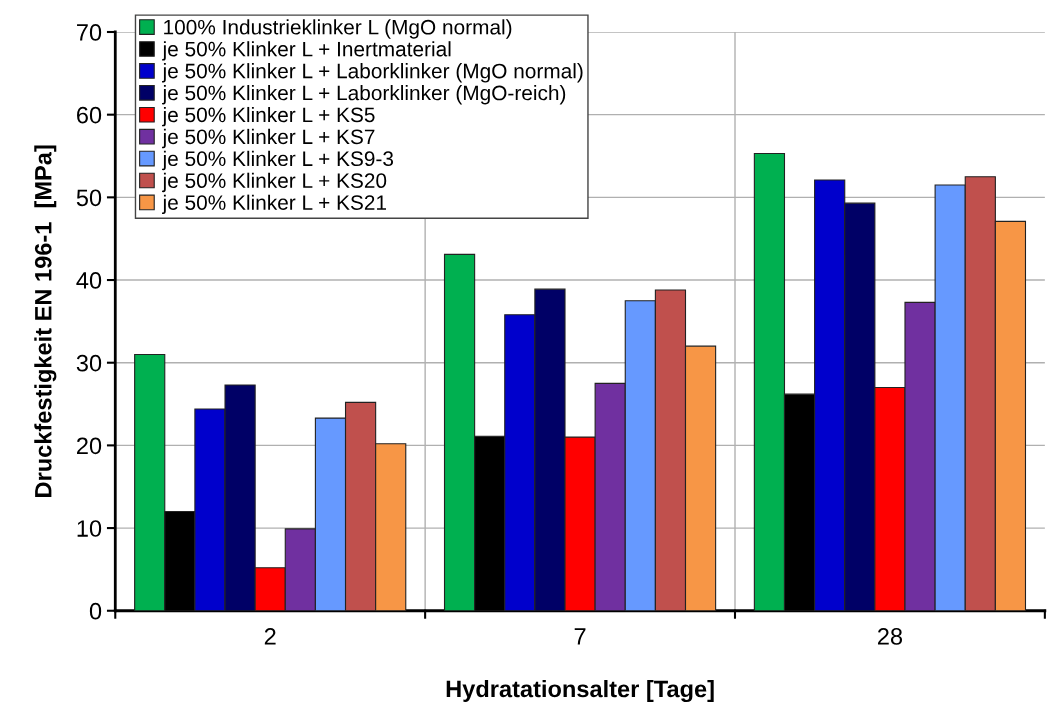  Describe the element at coordinates (89, 32) in the screenshot. I see `y-tick-label: 70` at that location.